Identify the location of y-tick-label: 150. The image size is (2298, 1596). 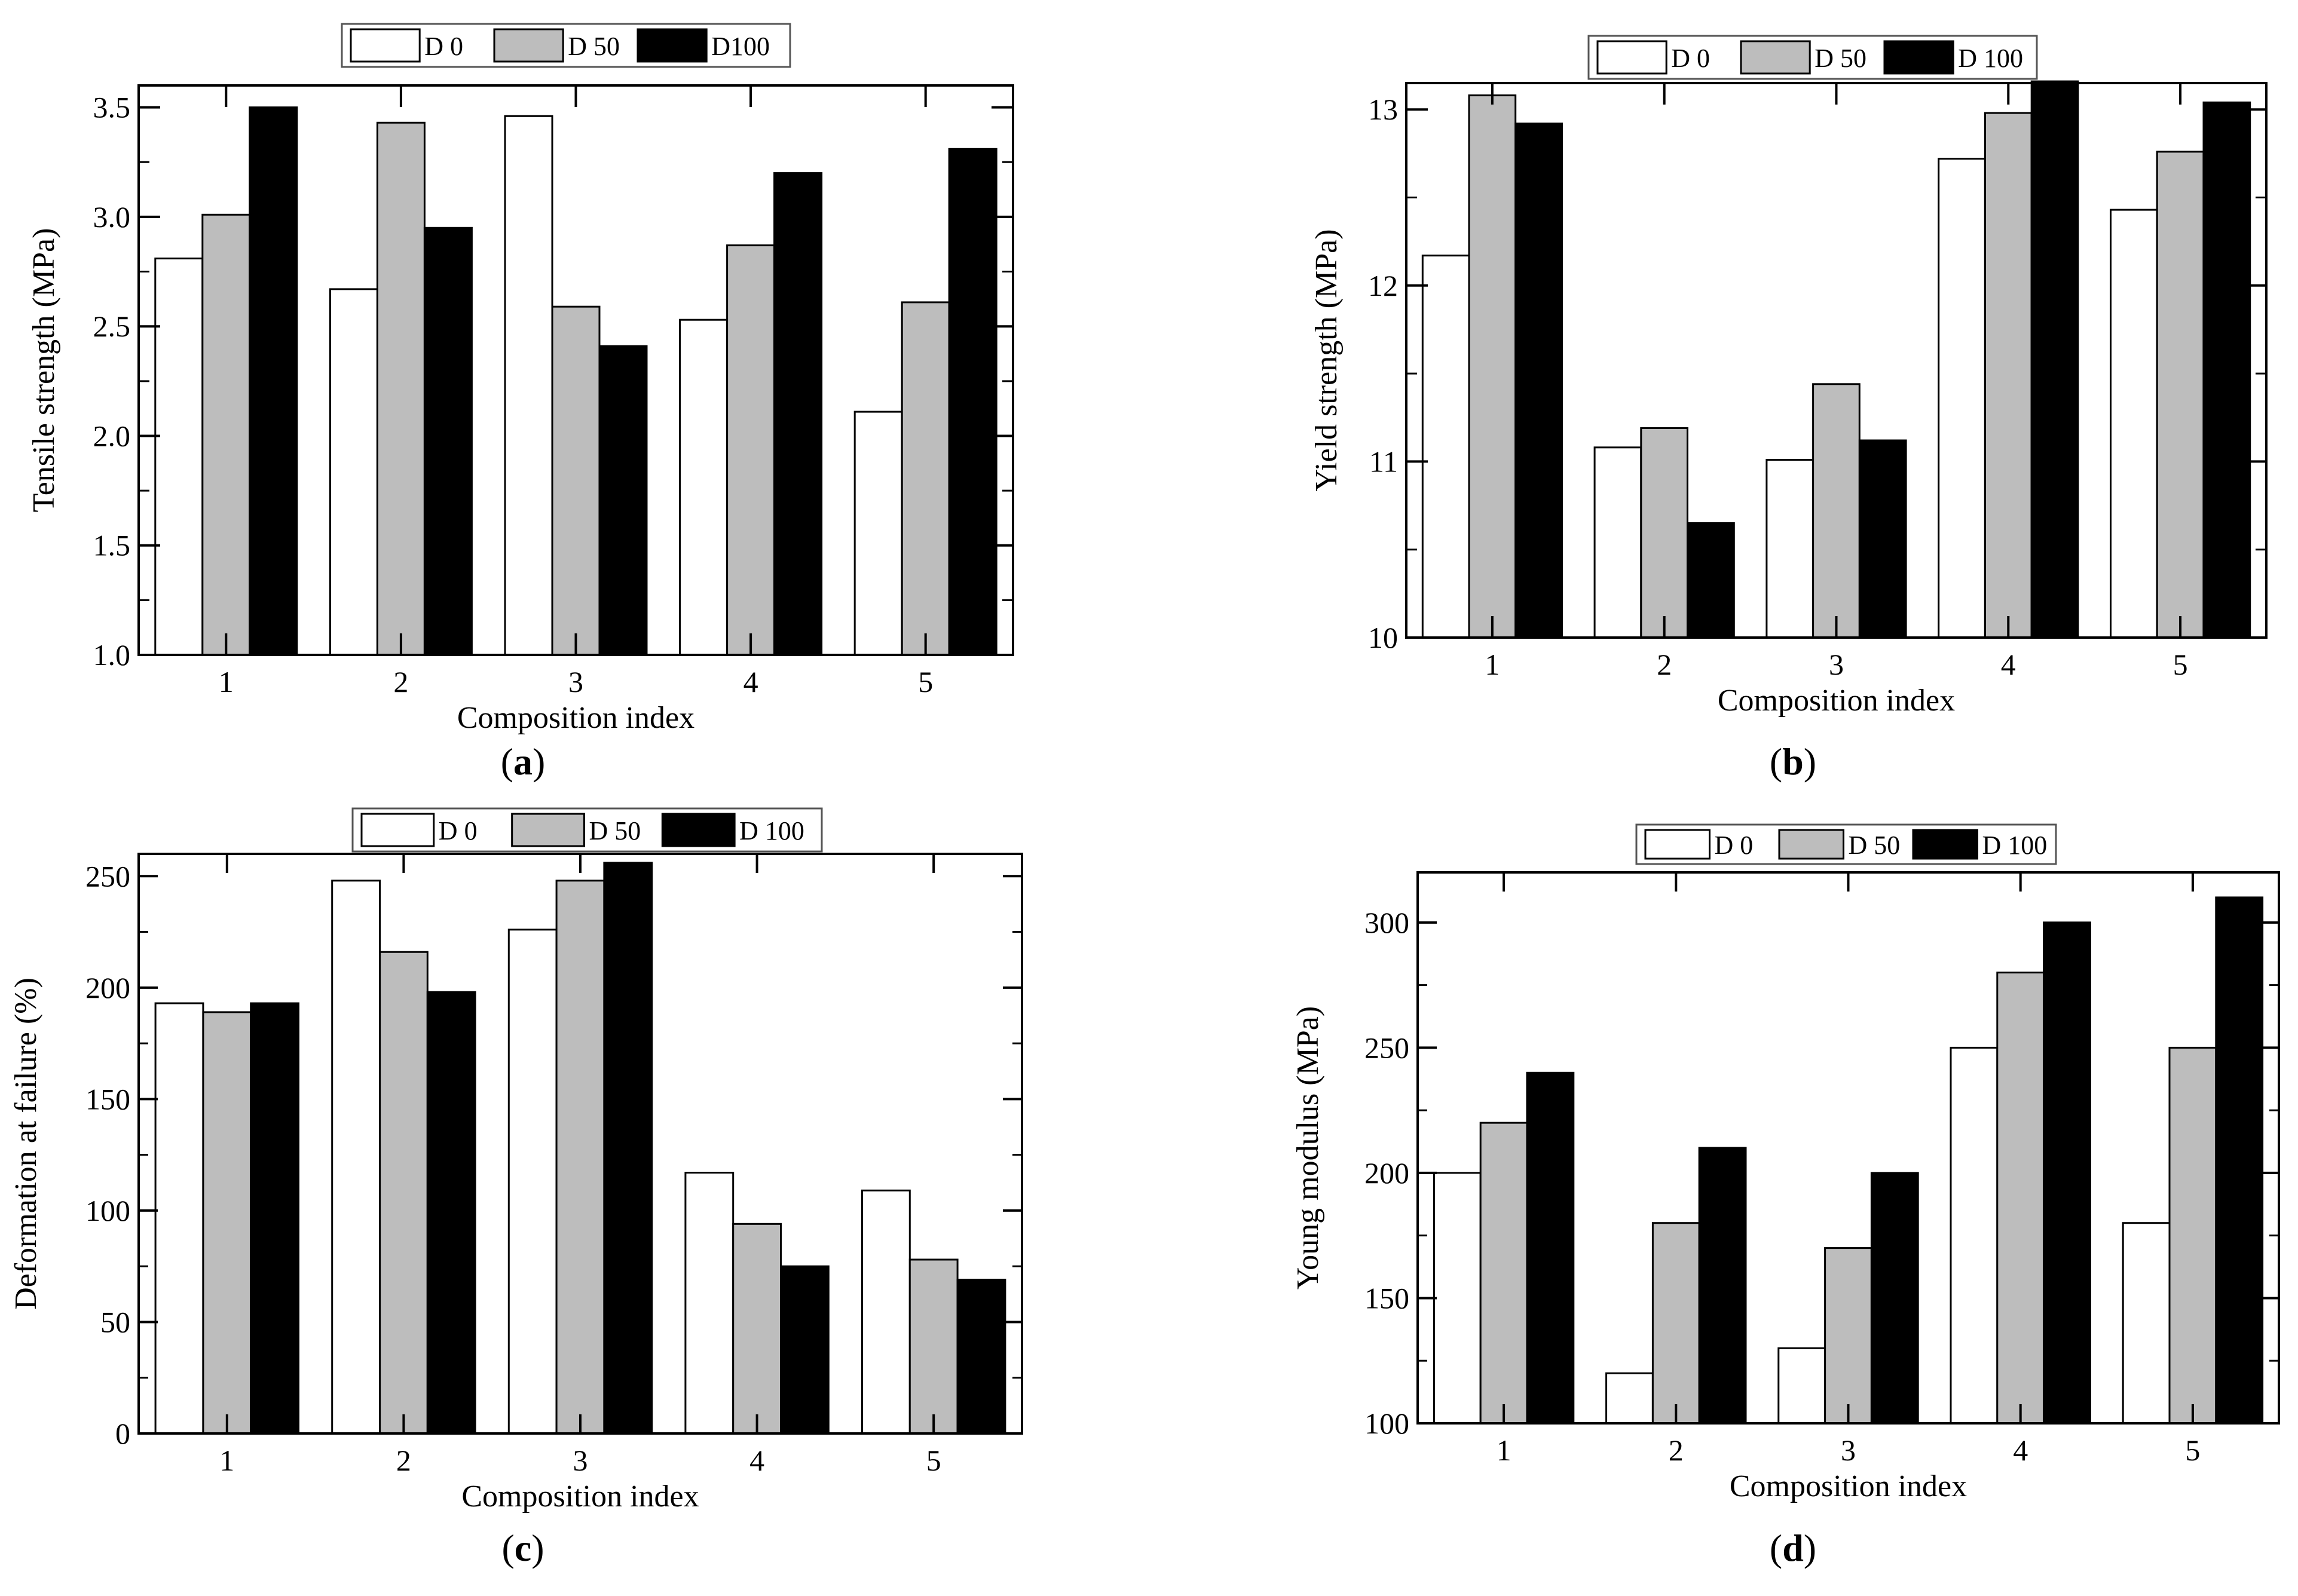
(107, 1099).